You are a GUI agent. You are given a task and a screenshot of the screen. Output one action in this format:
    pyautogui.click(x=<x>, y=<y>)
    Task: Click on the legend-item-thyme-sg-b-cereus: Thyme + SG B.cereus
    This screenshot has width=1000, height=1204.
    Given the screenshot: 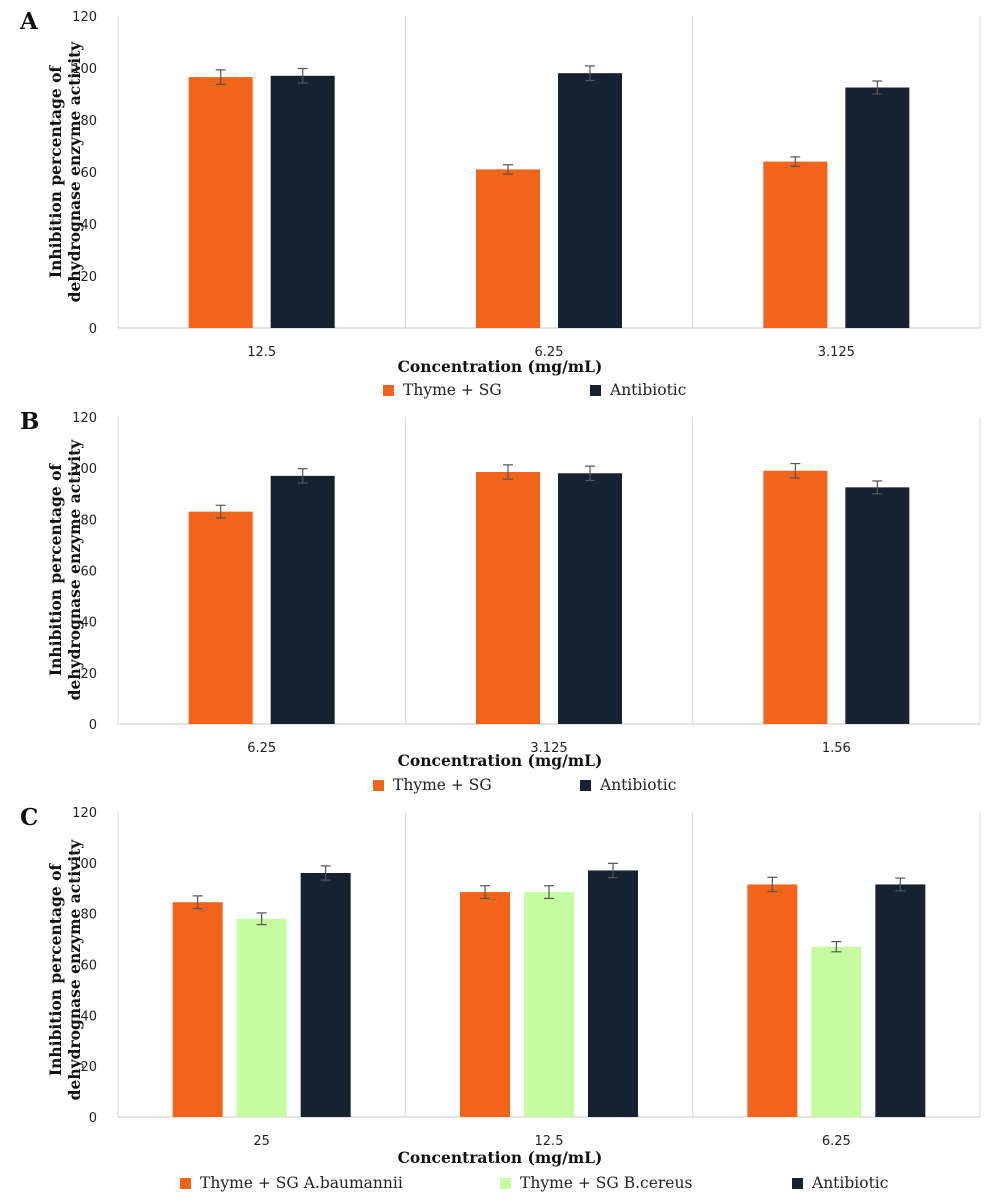 What is the action you would take?
    pyautogui.click(x=596, y=1183)
    